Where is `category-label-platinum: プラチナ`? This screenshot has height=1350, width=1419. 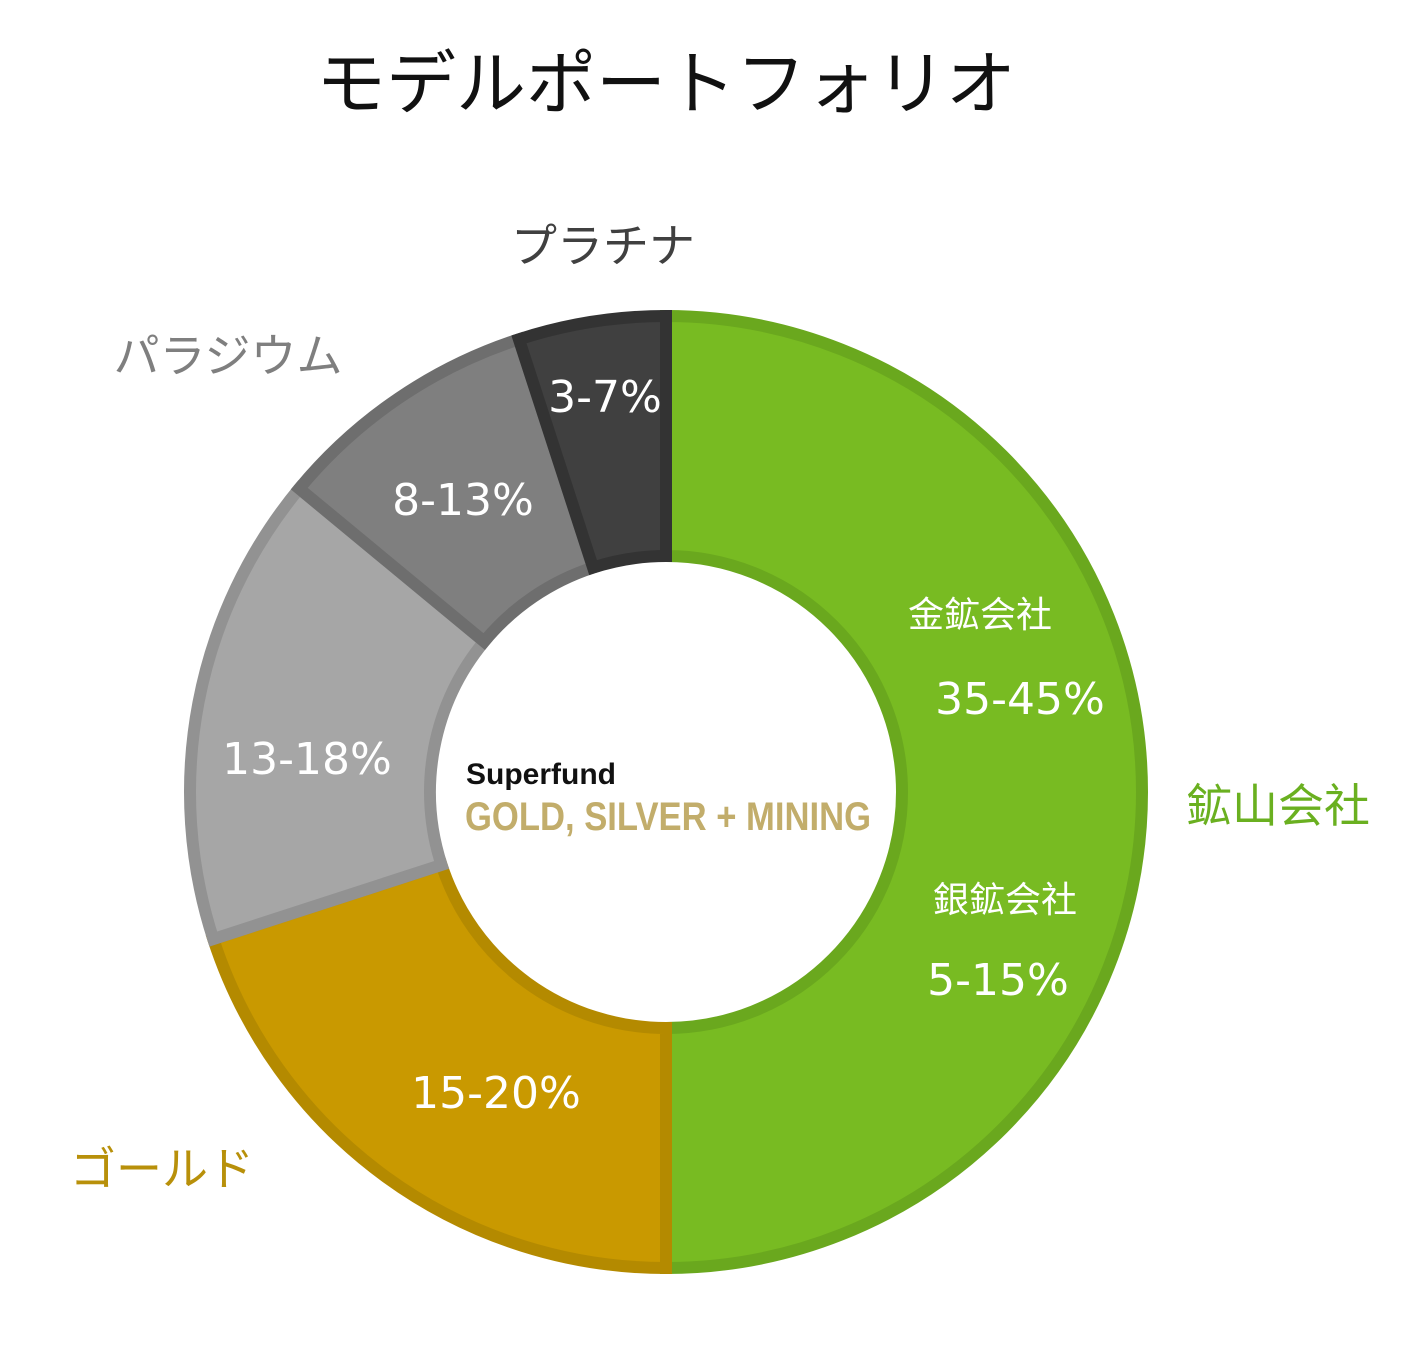
category-label-platinum: プラチナ is located at coordinates (603, 246).